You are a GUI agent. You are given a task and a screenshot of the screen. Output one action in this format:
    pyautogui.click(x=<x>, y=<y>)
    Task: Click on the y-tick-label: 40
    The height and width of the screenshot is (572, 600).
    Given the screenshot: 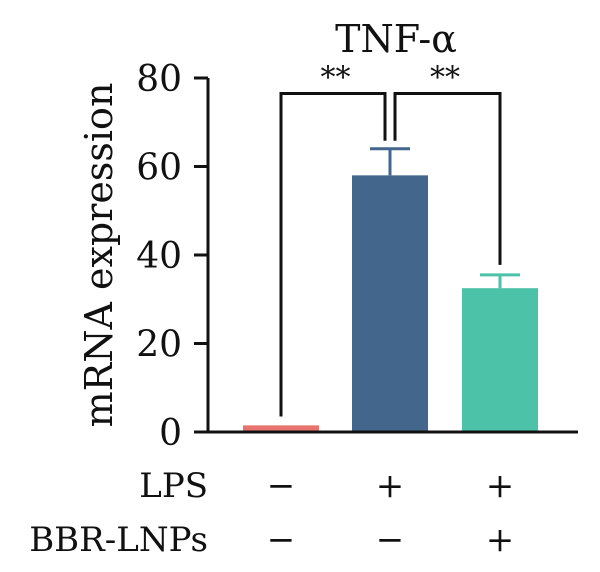 What is the action you would take?
    pyautogui.click(x=159, y=256)
    